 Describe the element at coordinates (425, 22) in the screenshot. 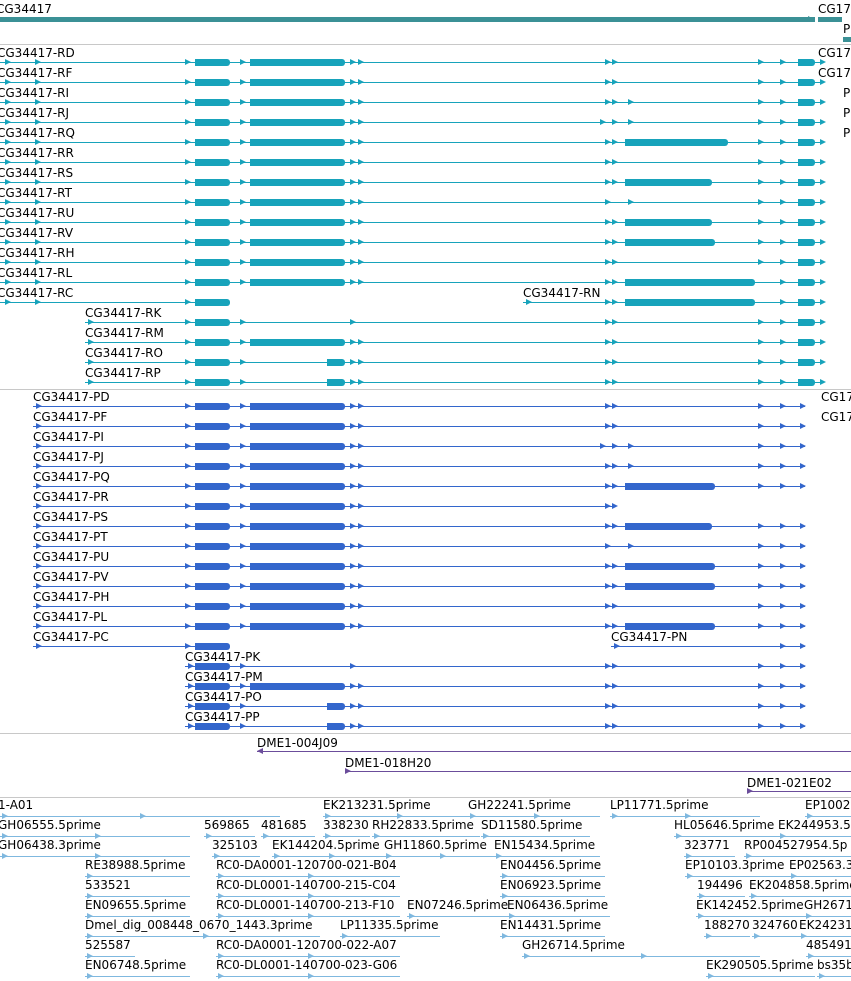

I see `gene-feature: CG17` at that location.